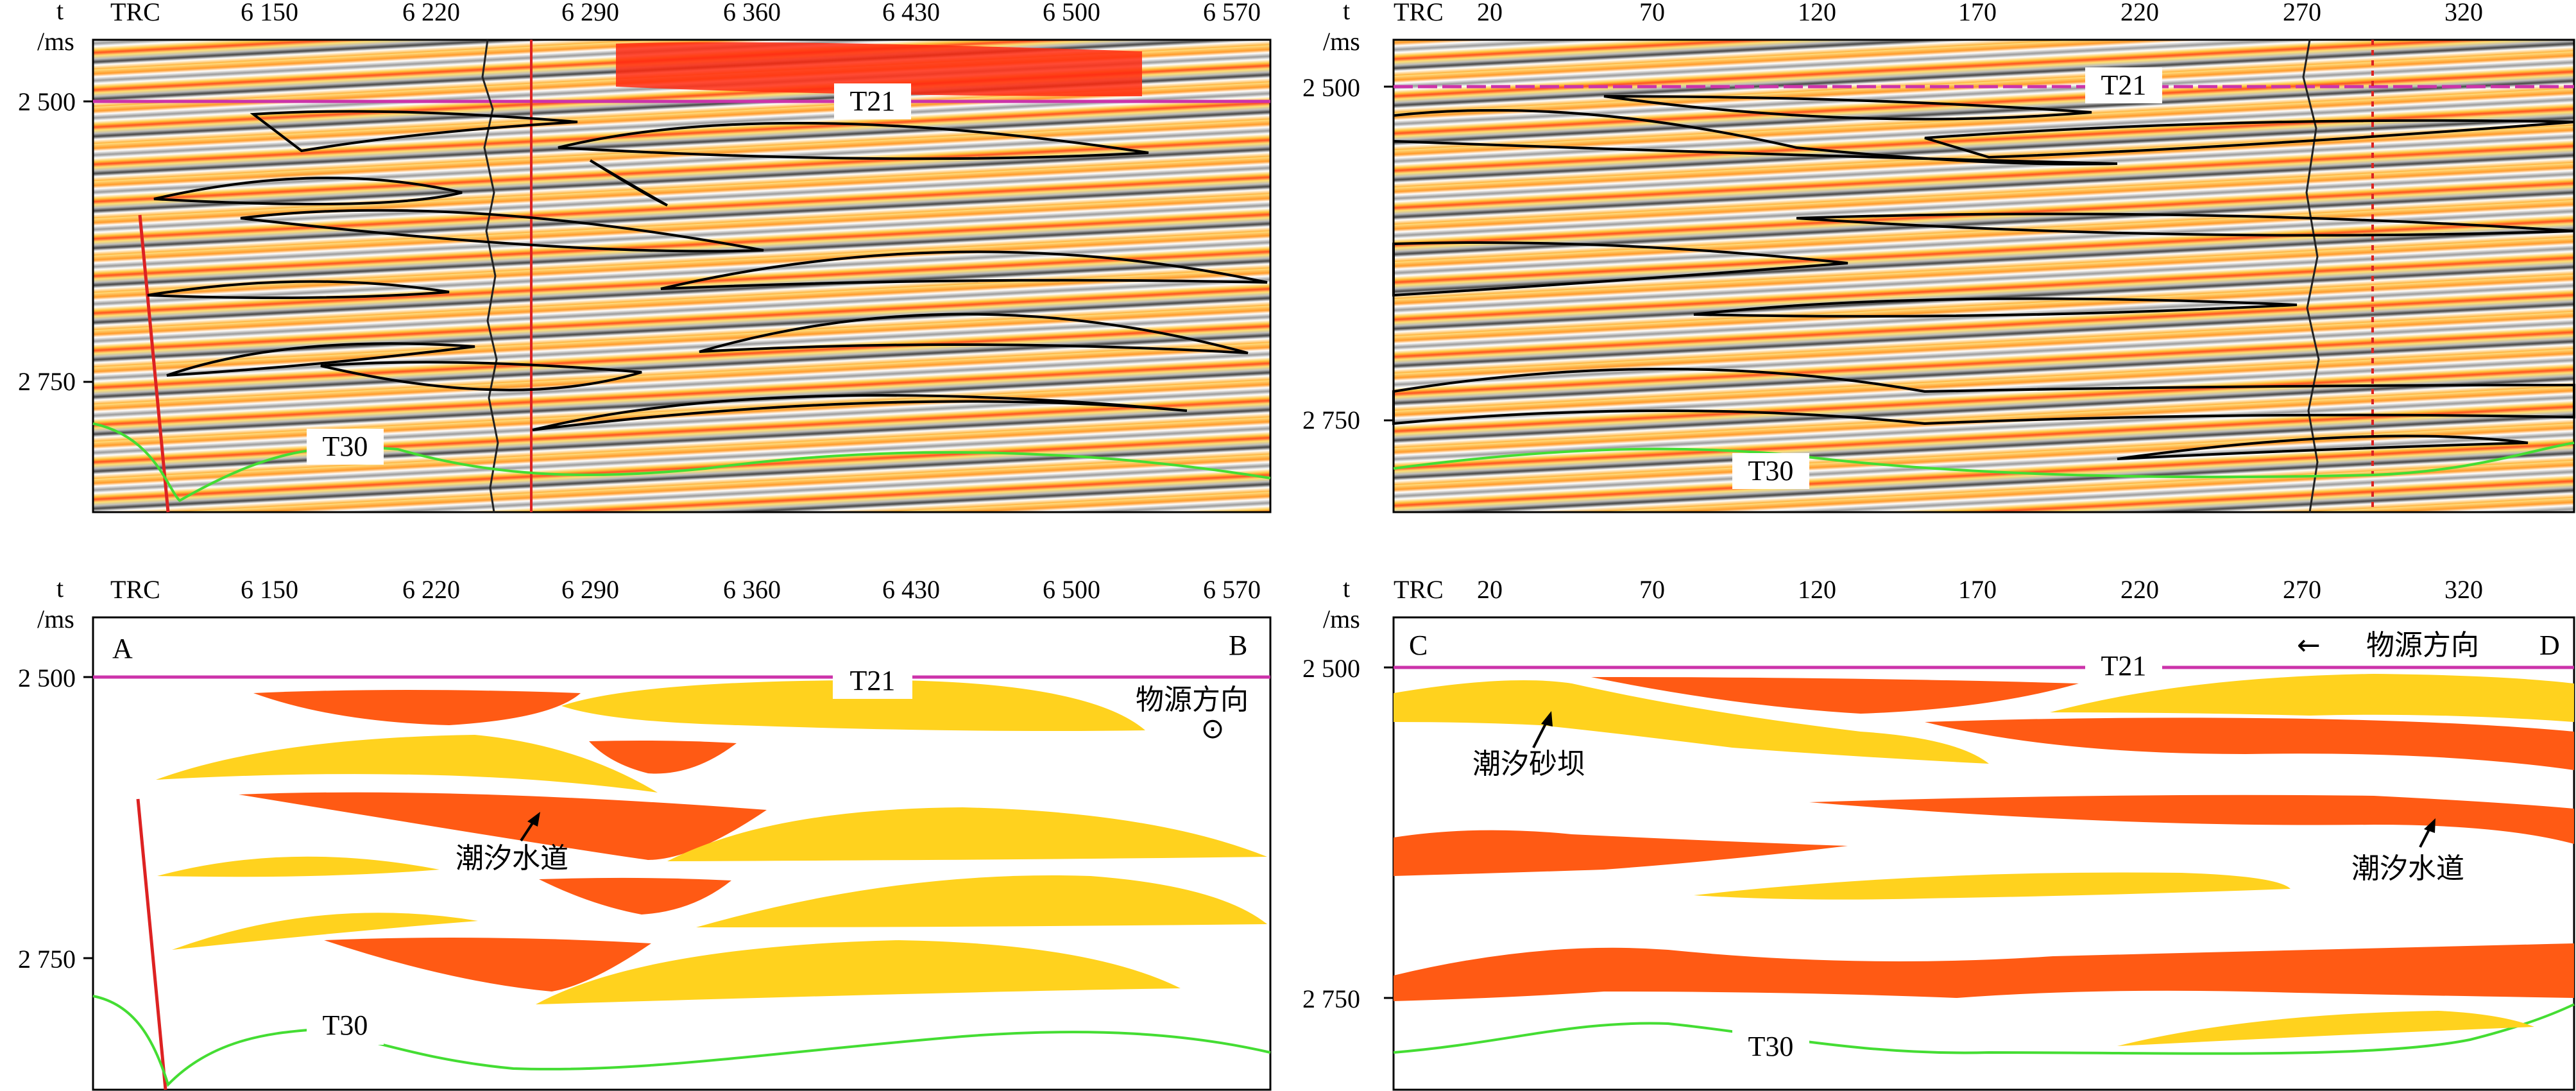  Describe the element at coordinates (752, 589) in the screenshot. I see `tick-label: 6 360` at that location.